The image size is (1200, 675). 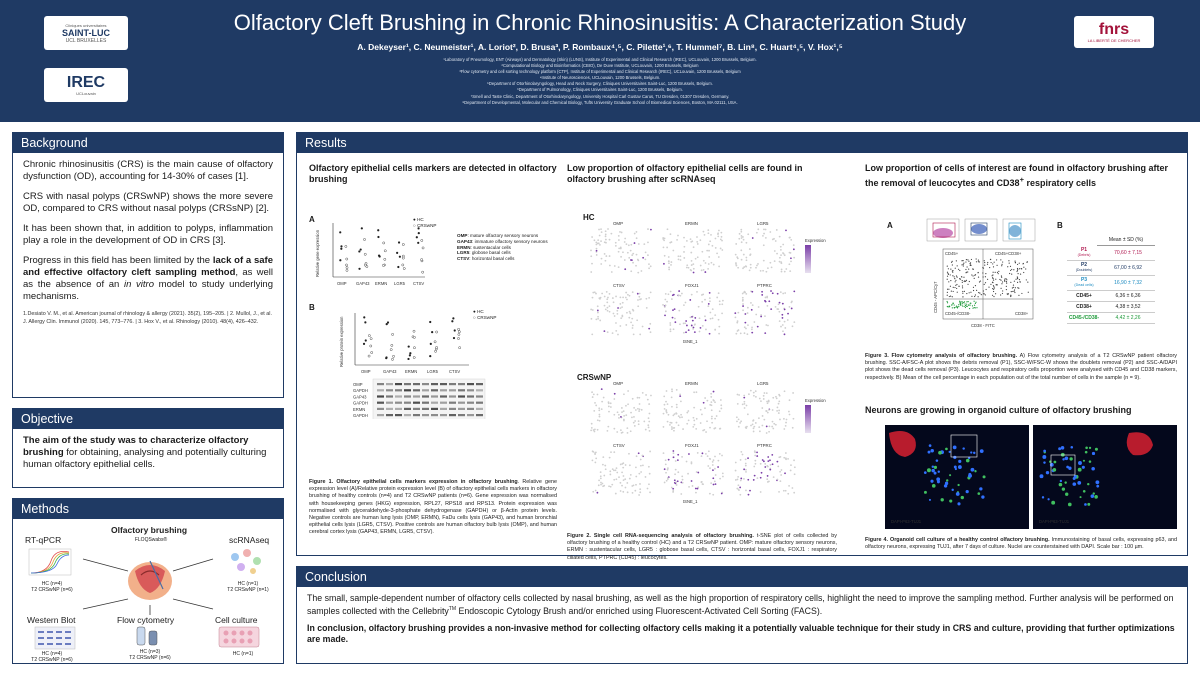 I want to click on y-axis-label: CD45 - APC/Cy7, so click(x=935, y=297).